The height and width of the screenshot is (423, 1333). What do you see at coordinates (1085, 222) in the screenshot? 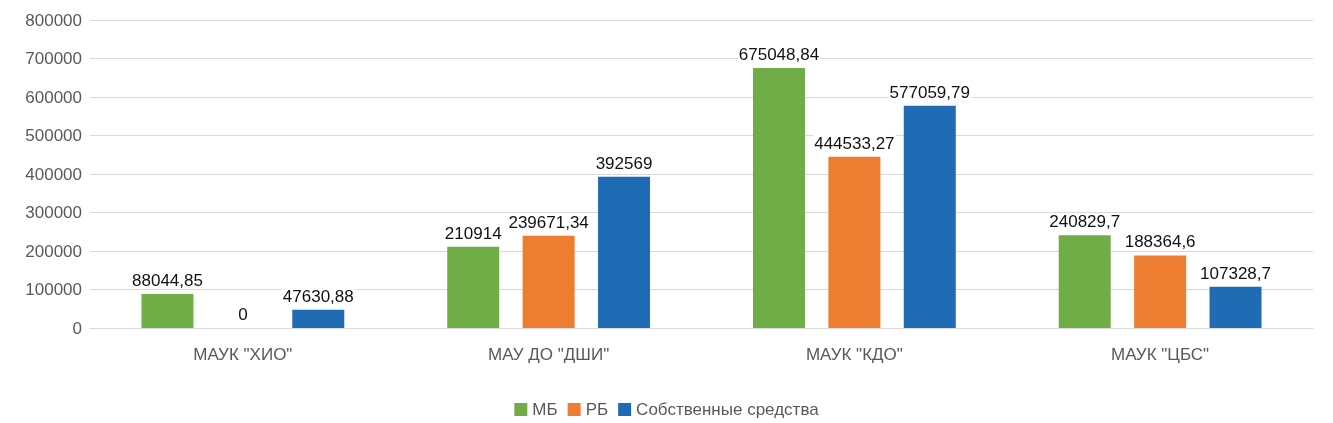
I see `data-label: 240829,7` at bounding box center [1085, 222].